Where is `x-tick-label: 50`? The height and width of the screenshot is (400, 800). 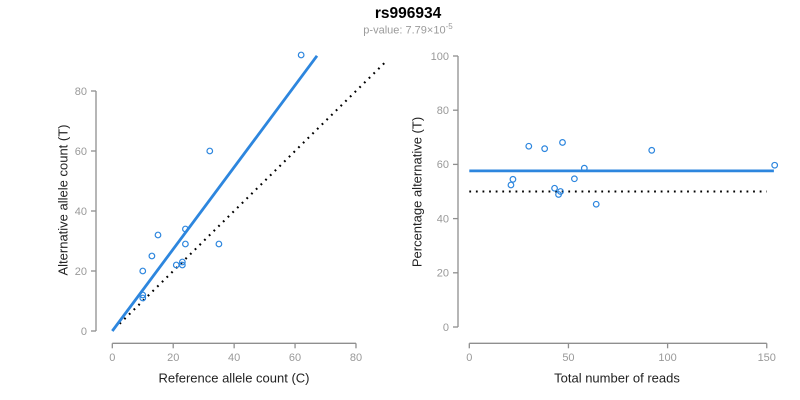
x-tick-label: 50 is located at coordinates (568, 358).